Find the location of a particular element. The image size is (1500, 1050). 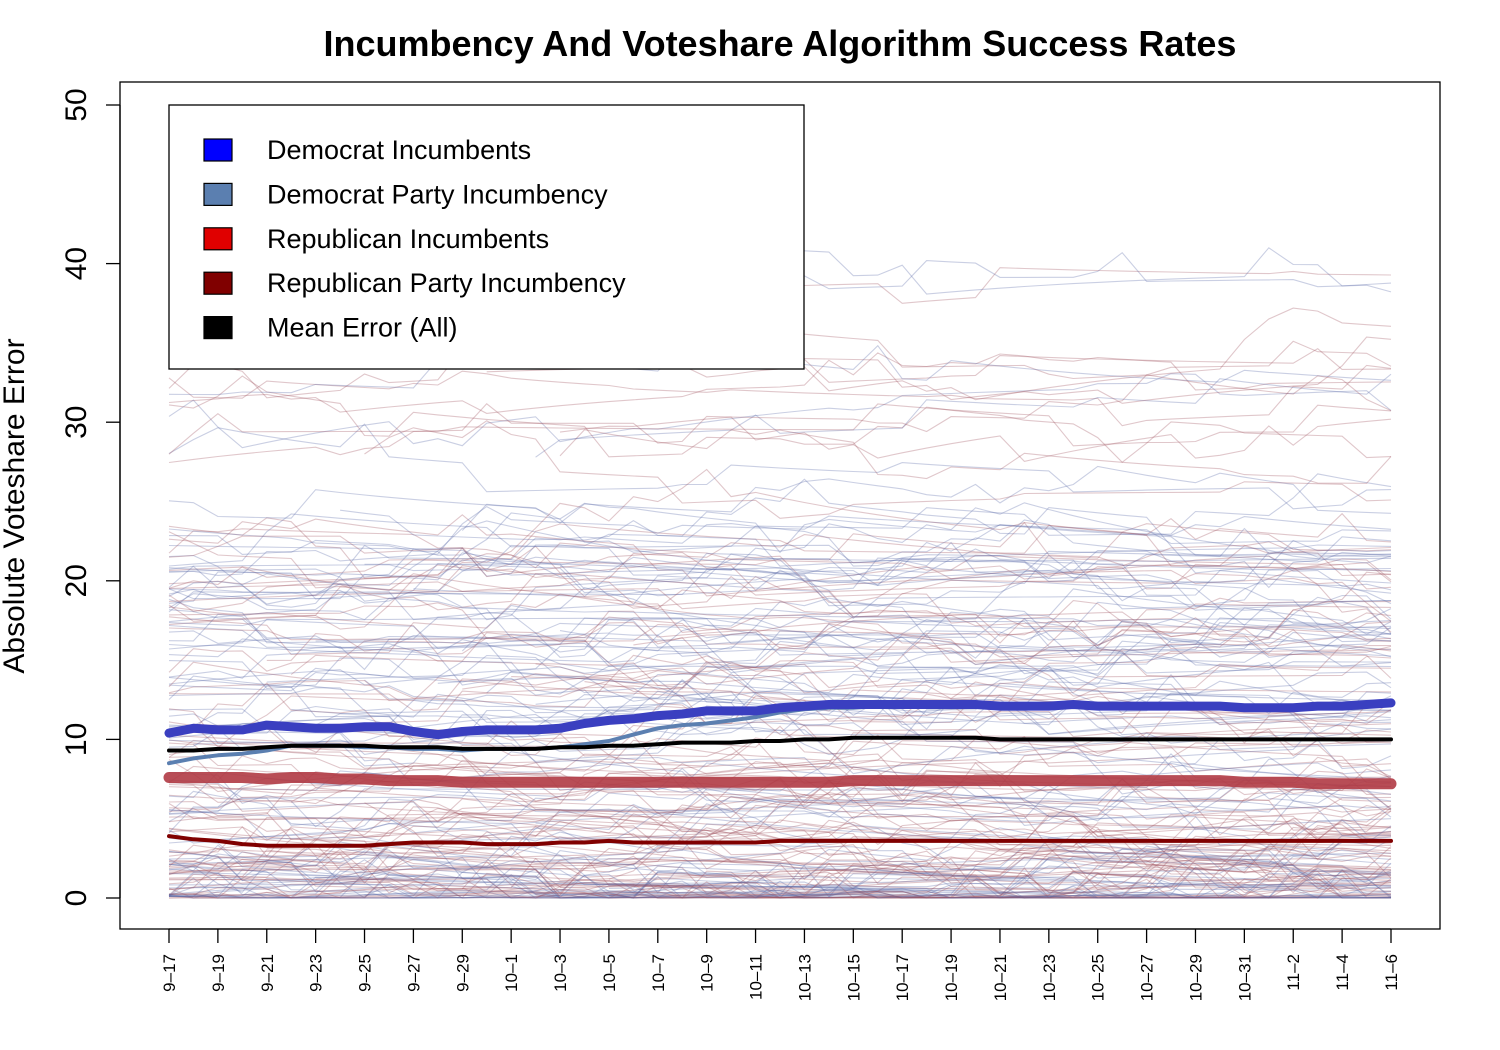

x-tick-label: 10–25 is located at coordinates (1098, 977).